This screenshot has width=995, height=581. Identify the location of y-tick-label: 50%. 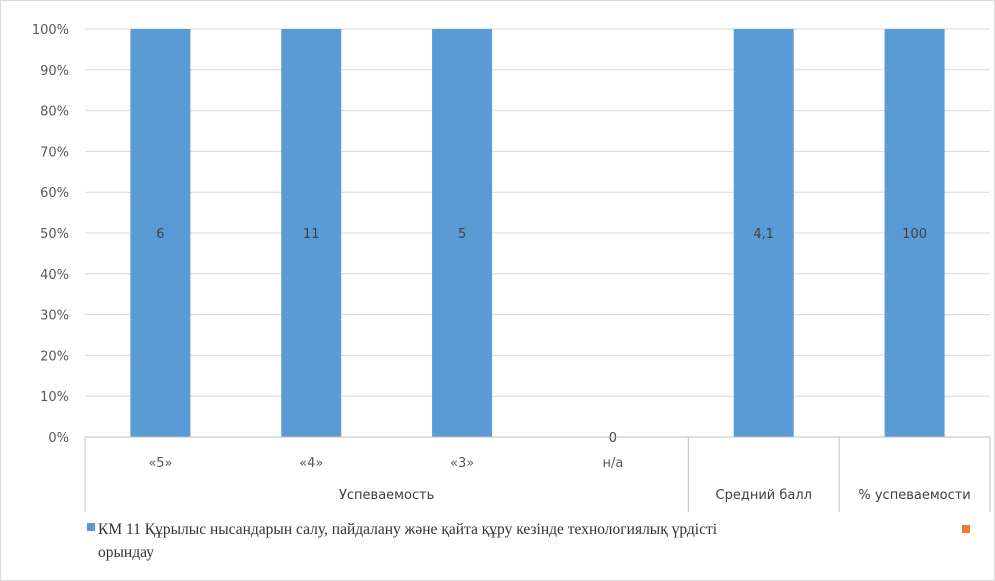
(54, 234).